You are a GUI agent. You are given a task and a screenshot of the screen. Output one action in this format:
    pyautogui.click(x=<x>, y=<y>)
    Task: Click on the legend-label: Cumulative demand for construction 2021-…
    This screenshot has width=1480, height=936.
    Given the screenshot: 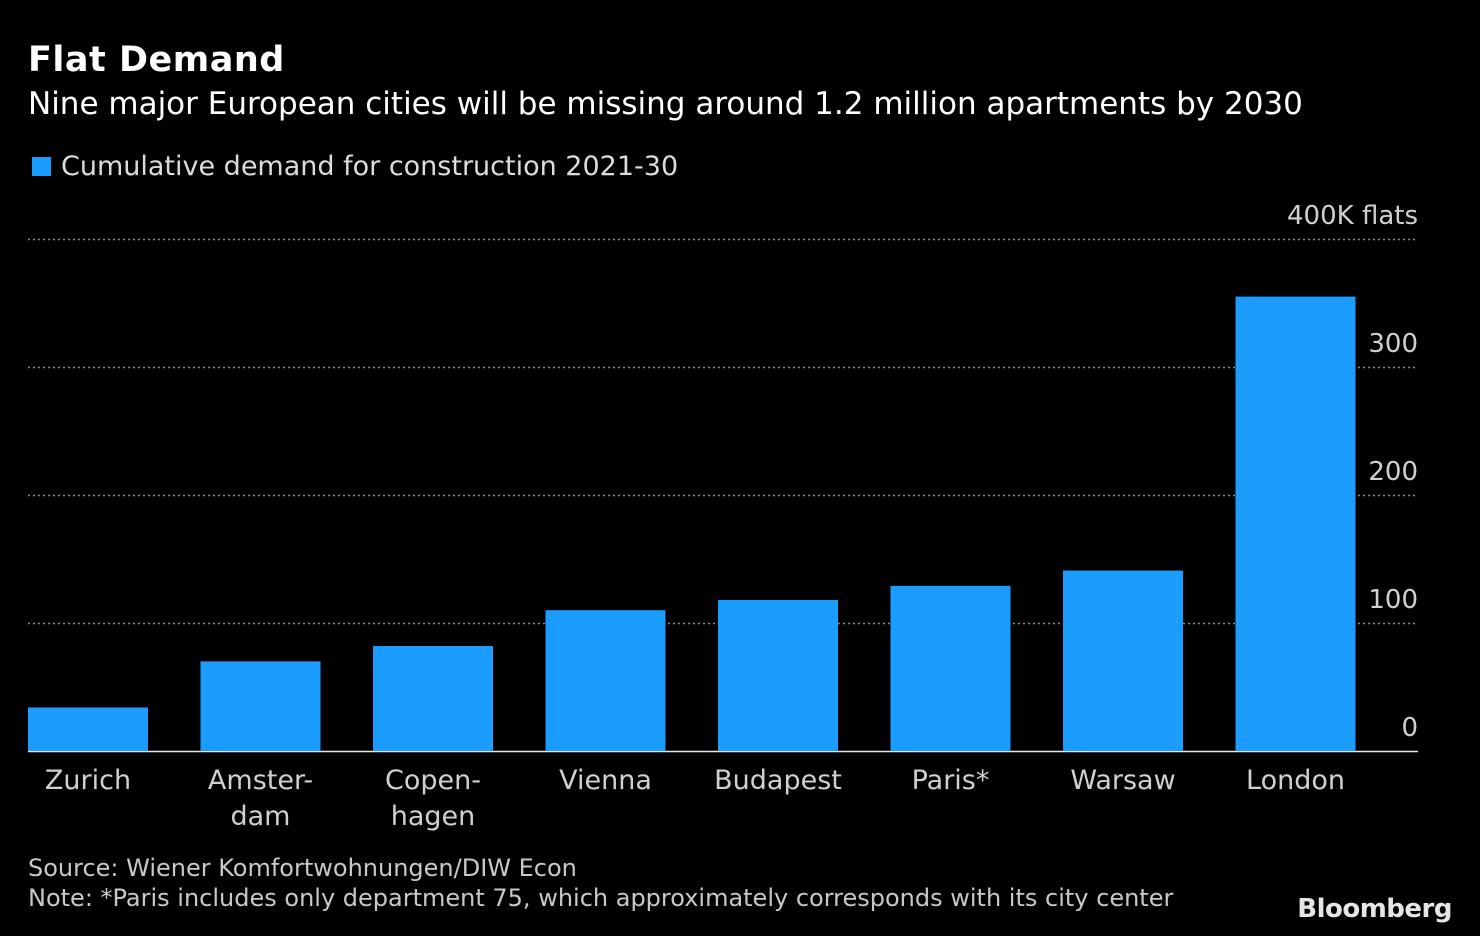 What is the action you would take?
    pyautogui.click(x=370, y=166)
    